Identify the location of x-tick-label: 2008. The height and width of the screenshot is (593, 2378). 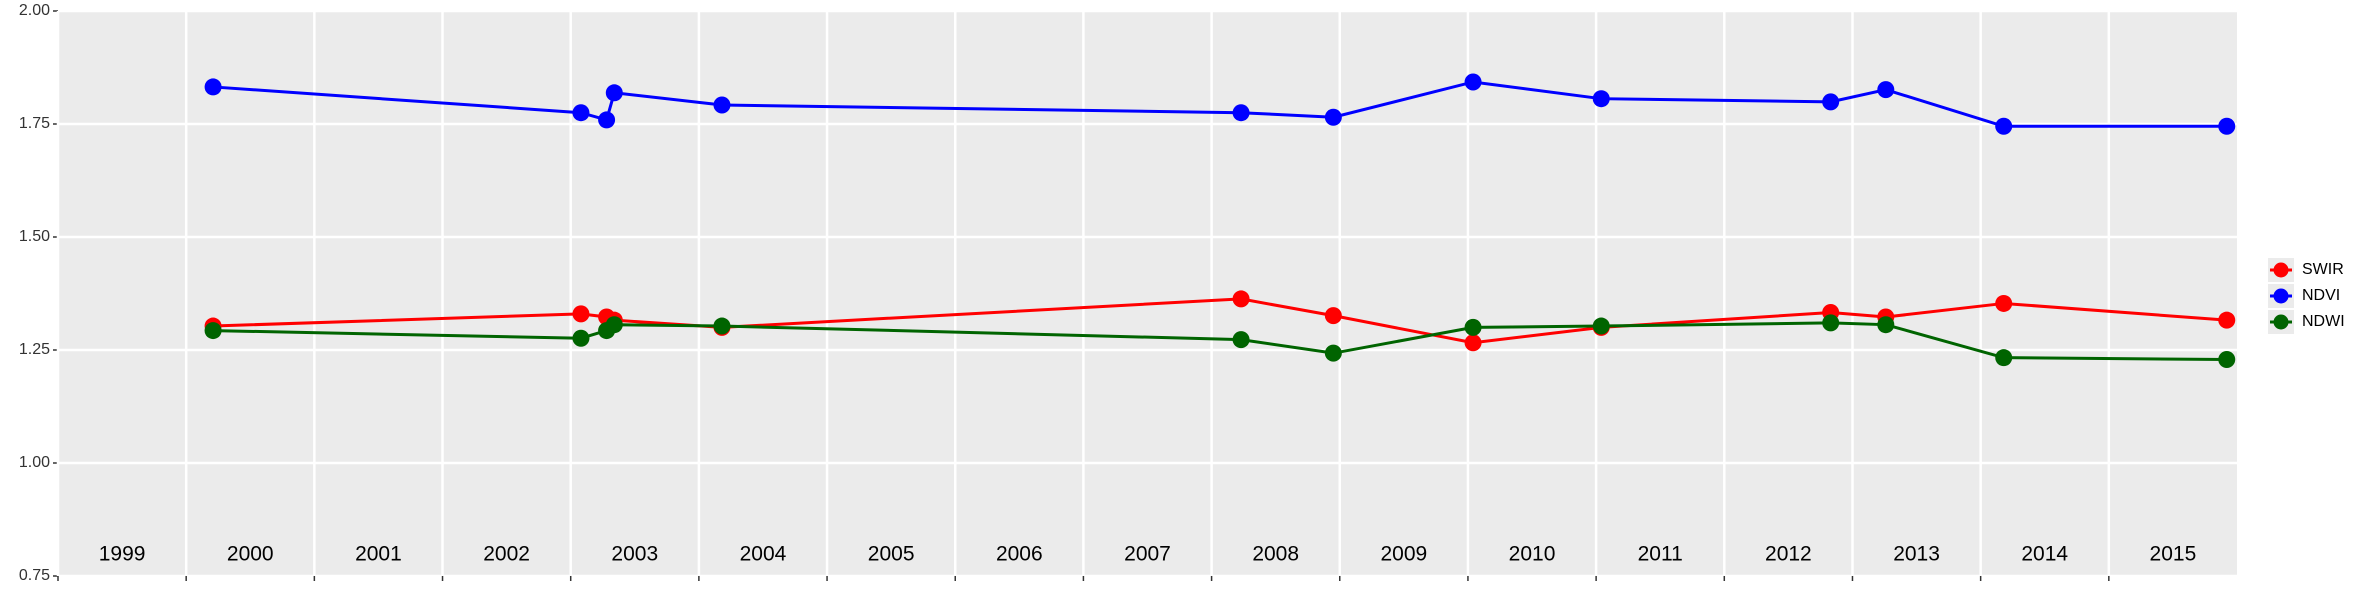
(1275, 554).